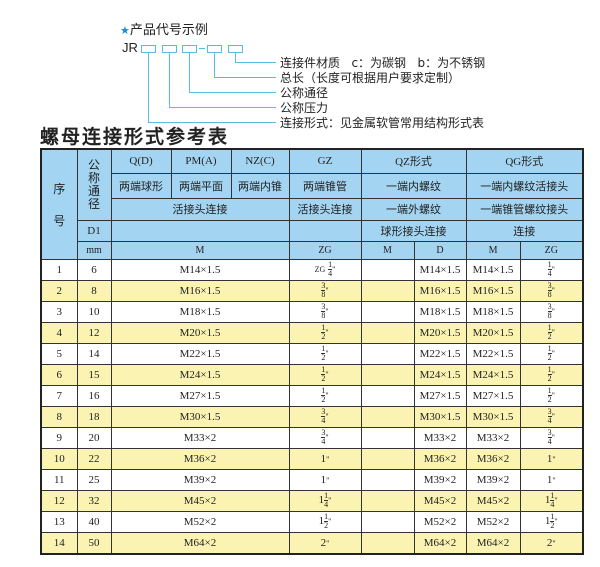 The image size is (600, 567). What do you see at coordinates (59, 479) in the screenshot?
I see `cell-seq: 11` at bounding box center [59, 479].